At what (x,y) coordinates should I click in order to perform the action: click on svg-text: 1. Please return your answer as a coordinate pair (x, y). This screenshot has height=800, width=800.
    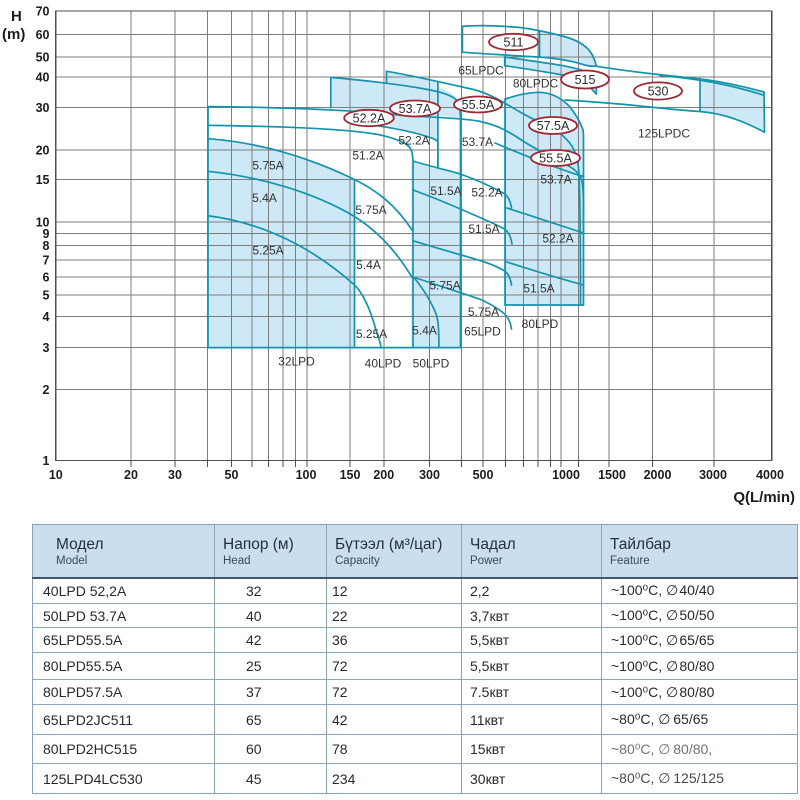
    Looking at the image, I should click on (46, 461).